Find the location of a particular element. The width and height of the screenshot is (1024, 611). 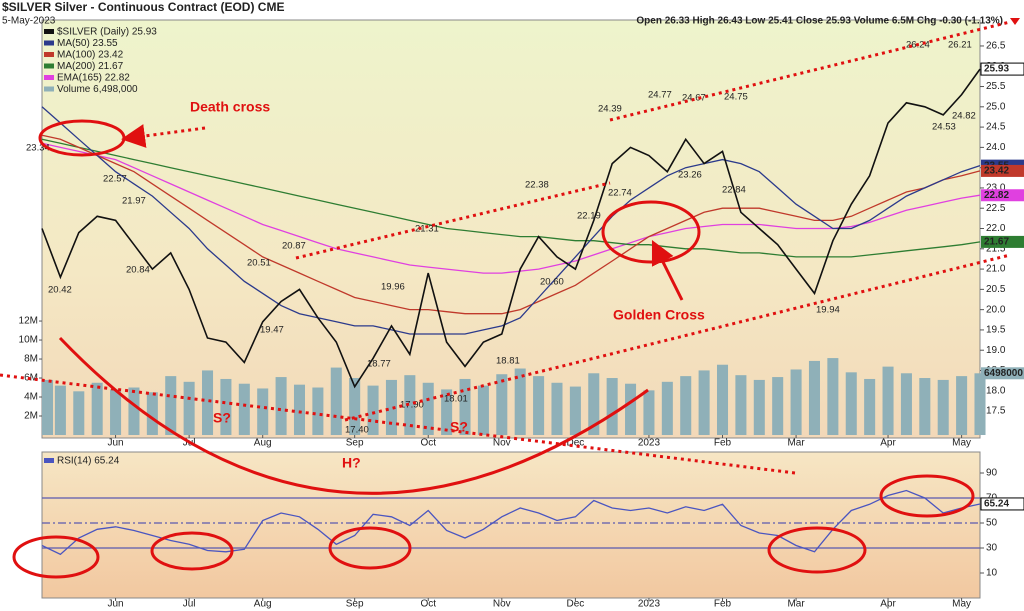

legend-label: EMA(165) 22.82 is located at coordinates (93, 78).